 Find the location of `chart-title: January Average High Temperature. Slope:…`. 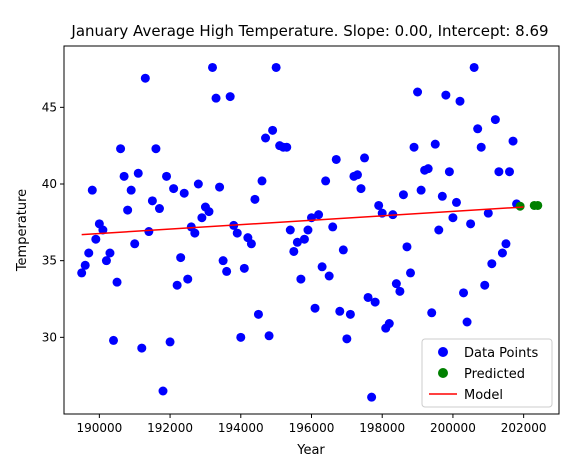

chart-title: January Average High Temperature. Slope:… is located at coordinates (309, 31).